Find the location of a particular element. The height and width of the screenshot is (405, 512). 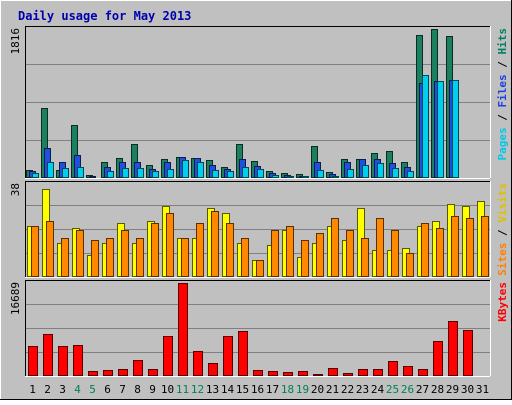

x-tick-label-day-10: 10 is located at coordinates (167, 389).